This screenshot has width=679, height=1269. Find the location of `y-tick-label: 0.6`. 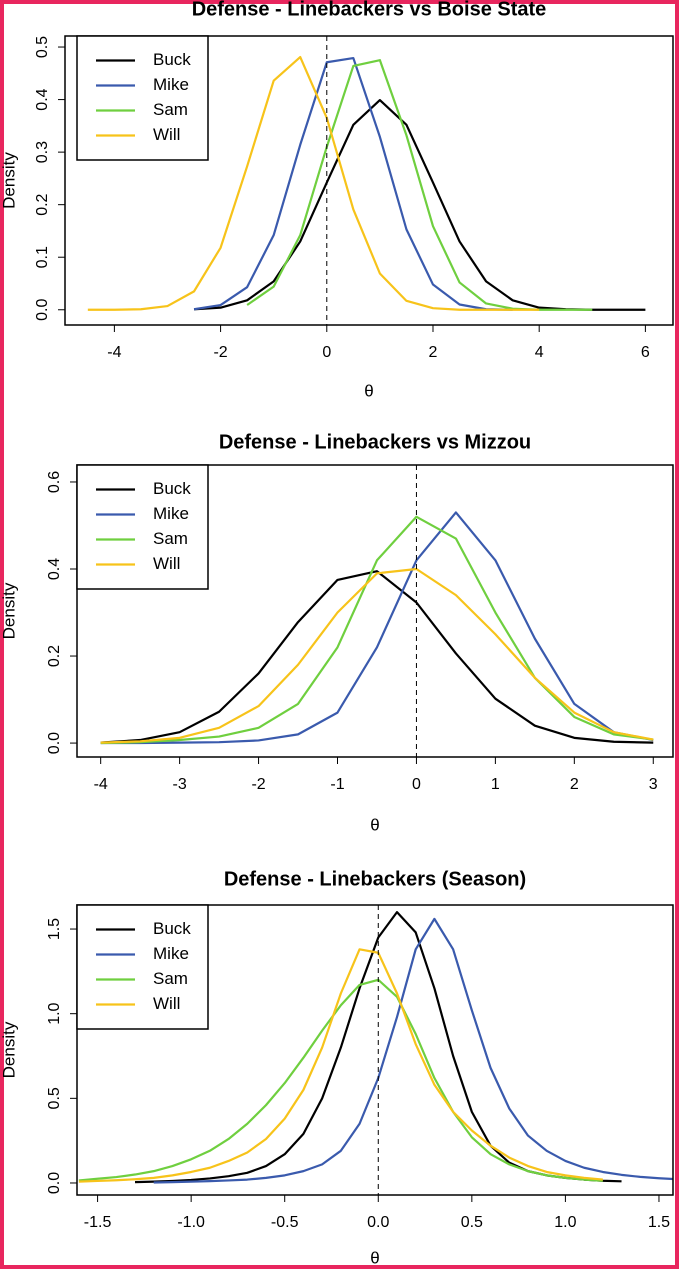

y-tick-label: 0.6 is located at coordinates (54, 482).